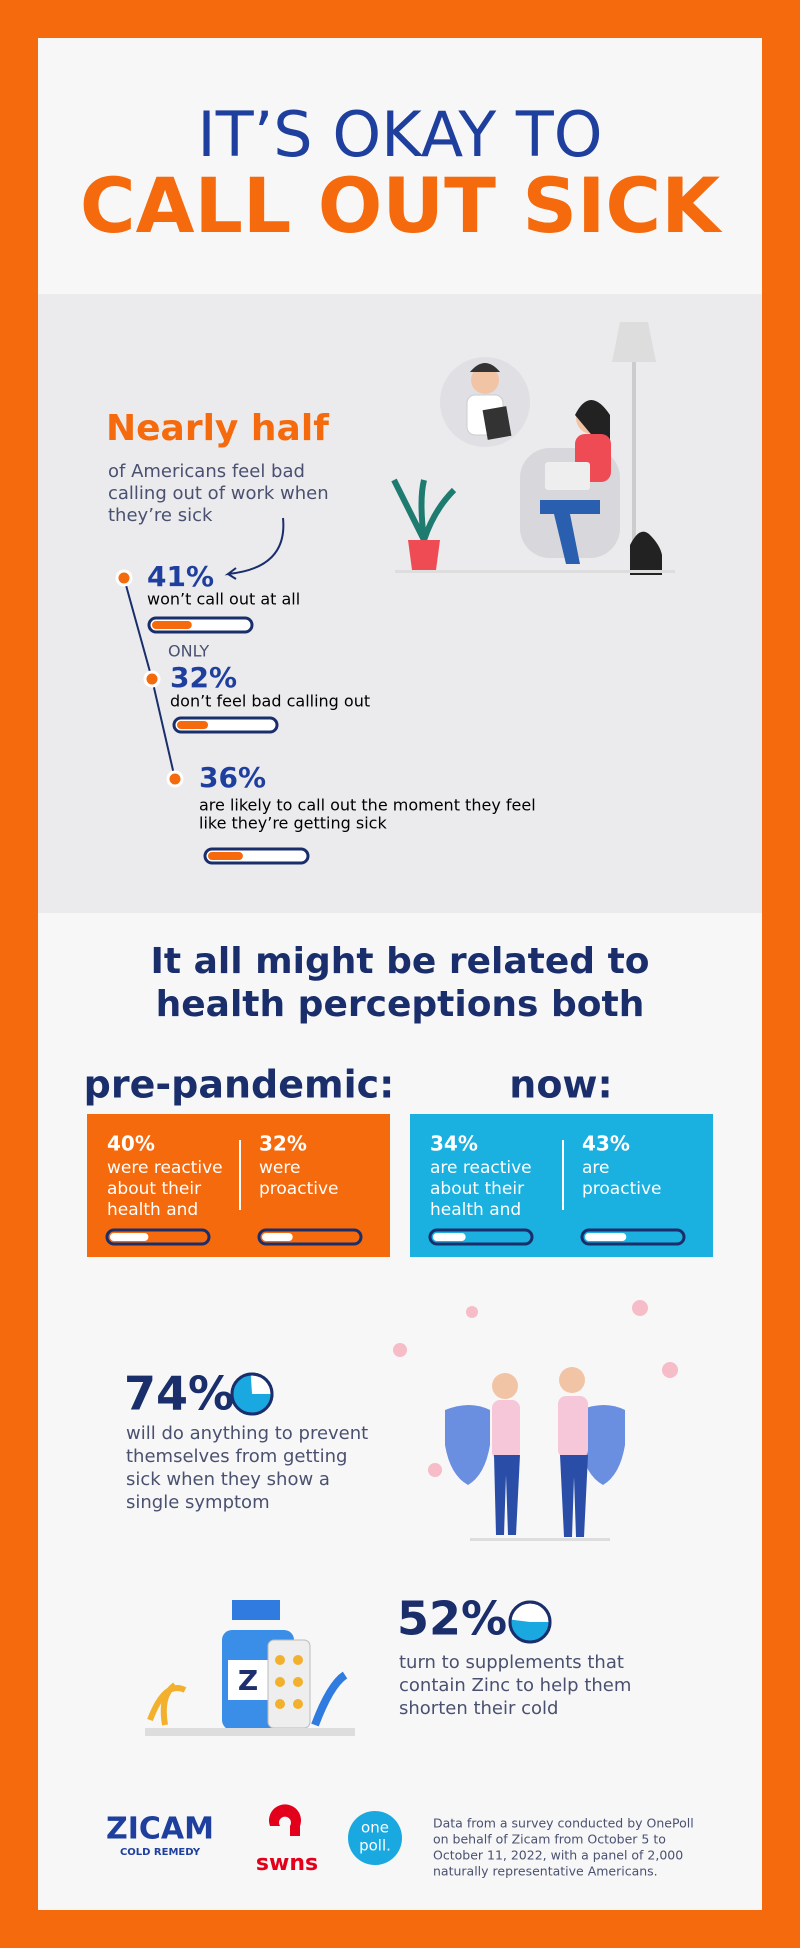  Describe the element at coordinates (236, 1456) in the screenshot. I see `highlight-text: themselves from getting` at that location.